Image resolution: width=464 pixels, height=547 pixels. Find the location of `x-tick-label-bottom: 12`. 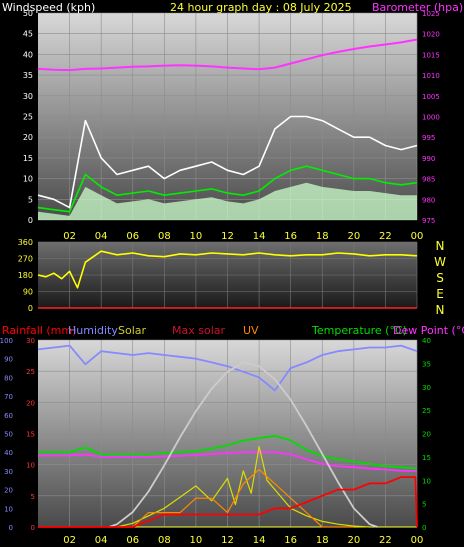

x-tick-label-bottom: 12 is located at coordinates (227, 540).